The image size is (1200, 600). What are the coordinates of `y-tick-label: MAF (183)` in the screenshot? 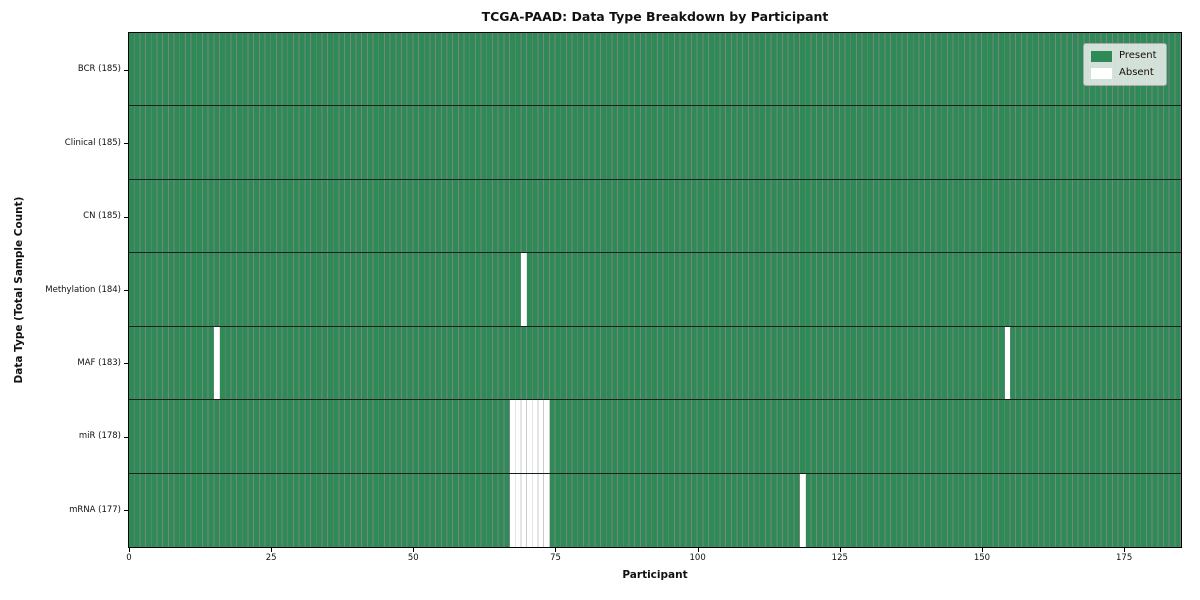 It's located at (99, 362).